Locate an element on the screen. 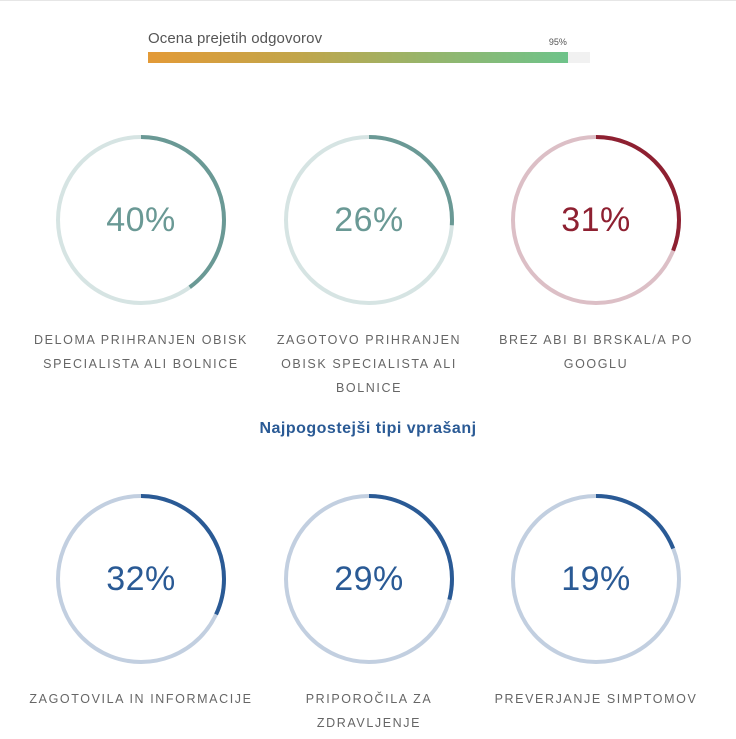 The image size is (736, 739). rating-bar: Ocena prejetih odgovorov 95% is located at coordinates (369, 47).